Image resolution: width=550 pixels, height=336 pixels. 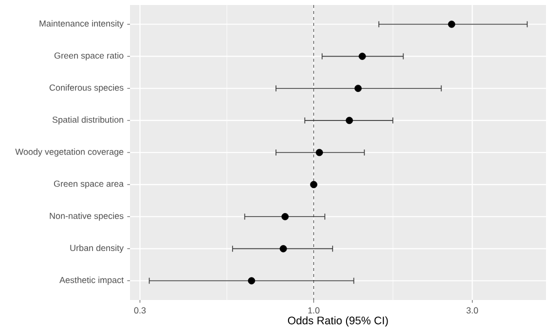 I want to click on y-tick-label: Coniferous species, so click(x=87, y=88).